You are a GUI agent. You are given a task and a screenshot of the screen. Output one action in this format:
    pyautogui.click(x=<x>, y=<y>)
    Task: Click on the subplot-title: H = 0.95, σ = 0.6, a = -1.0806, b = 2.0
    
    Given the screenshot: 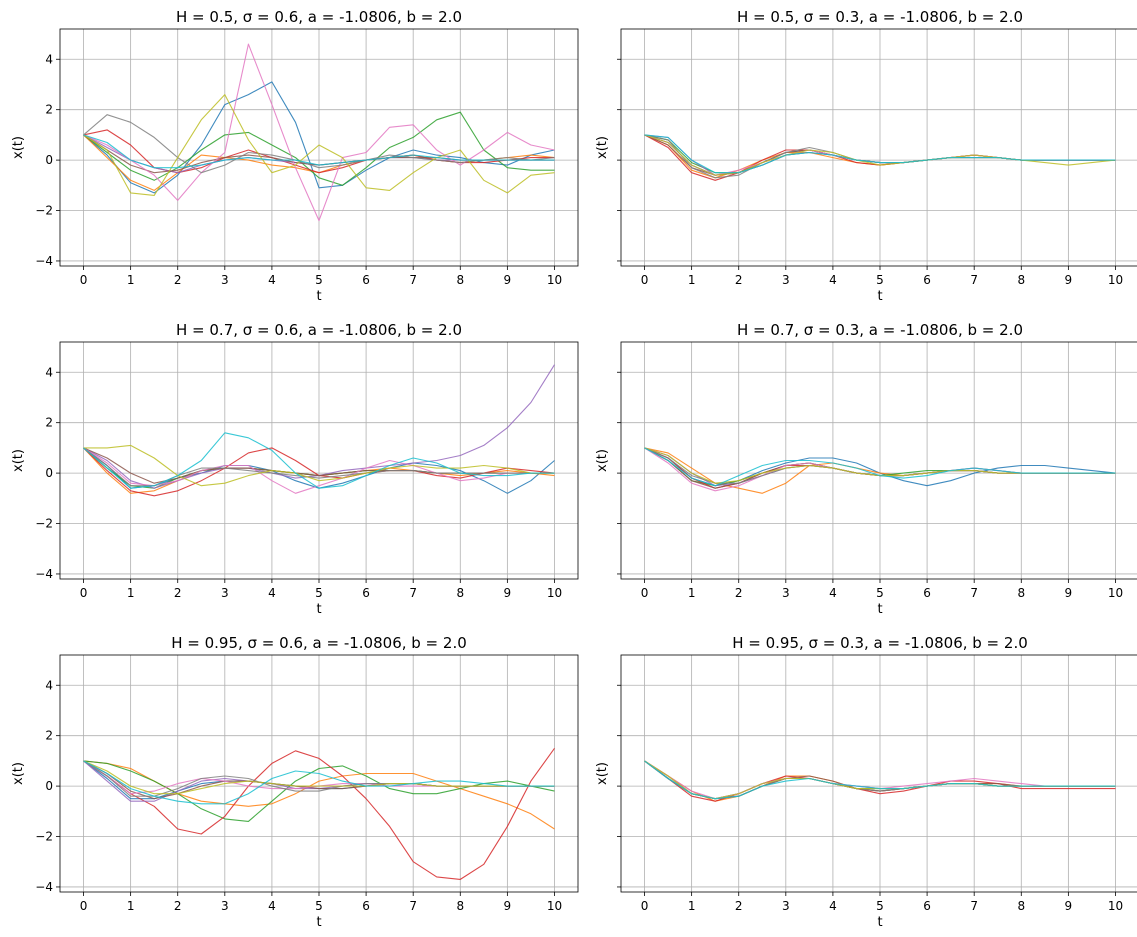 What is the action you would take?
    pyautogui.click(x=319, y=643)
    